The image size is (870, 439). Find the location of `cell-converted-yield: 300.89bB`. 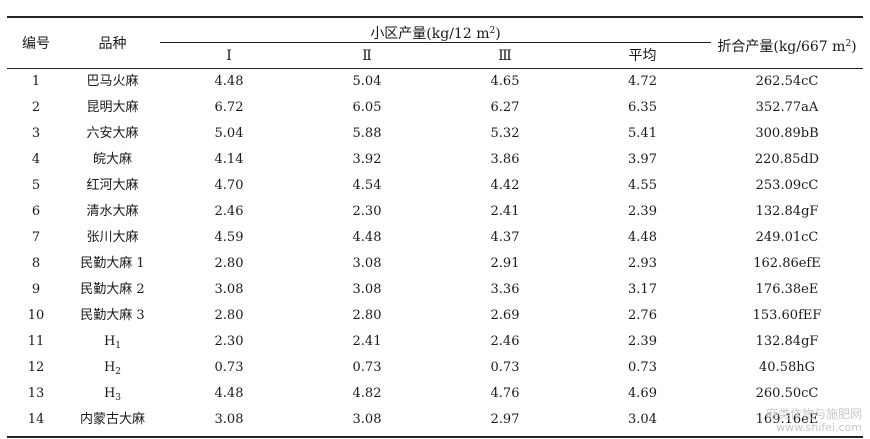

cell-converted-yield: 300.89bB is located at coordinates (787, 133).